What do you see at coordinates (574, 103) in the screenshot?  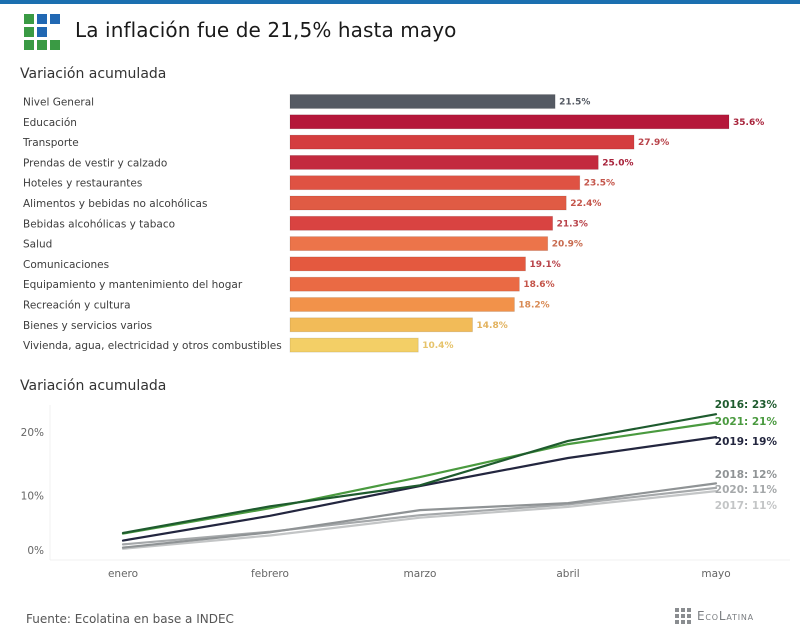 I see `bar-value-label: 21.5%` at bounding box center [574, 103].